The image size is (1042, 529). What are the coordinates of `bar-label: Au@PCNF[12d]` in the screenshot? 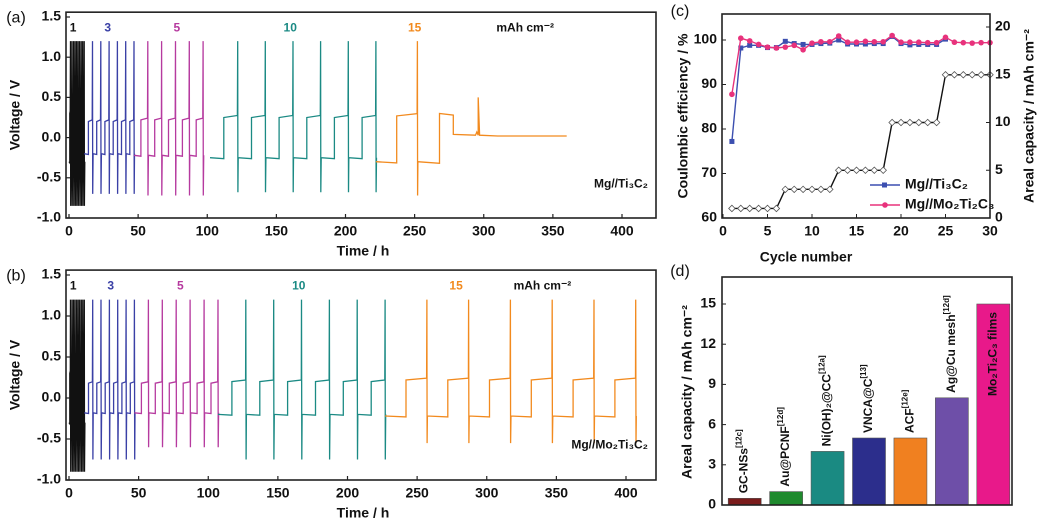 It's located at (784, 447).